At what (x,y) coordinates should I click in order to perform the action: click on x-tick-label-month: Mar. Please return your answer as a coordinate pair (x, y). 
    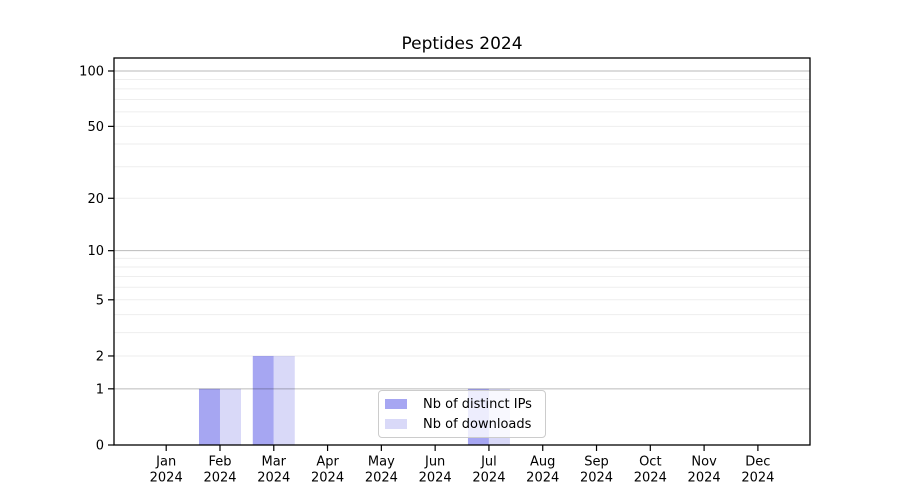
    Looking at the image, I should click on (274, 462).